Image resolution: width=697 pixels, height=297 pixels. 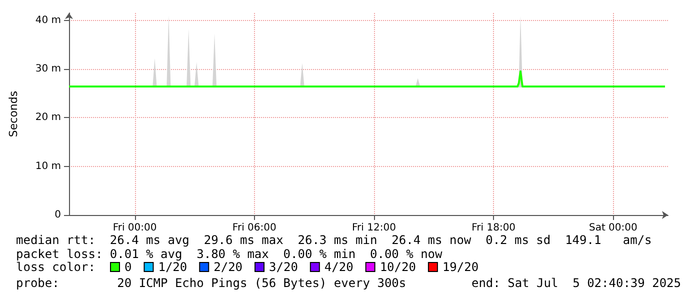 What do you see at coordinates (613, 228) in the screenshot?
I see `x-tick-label: Sat 00:00` at bounding box center [613, 228].